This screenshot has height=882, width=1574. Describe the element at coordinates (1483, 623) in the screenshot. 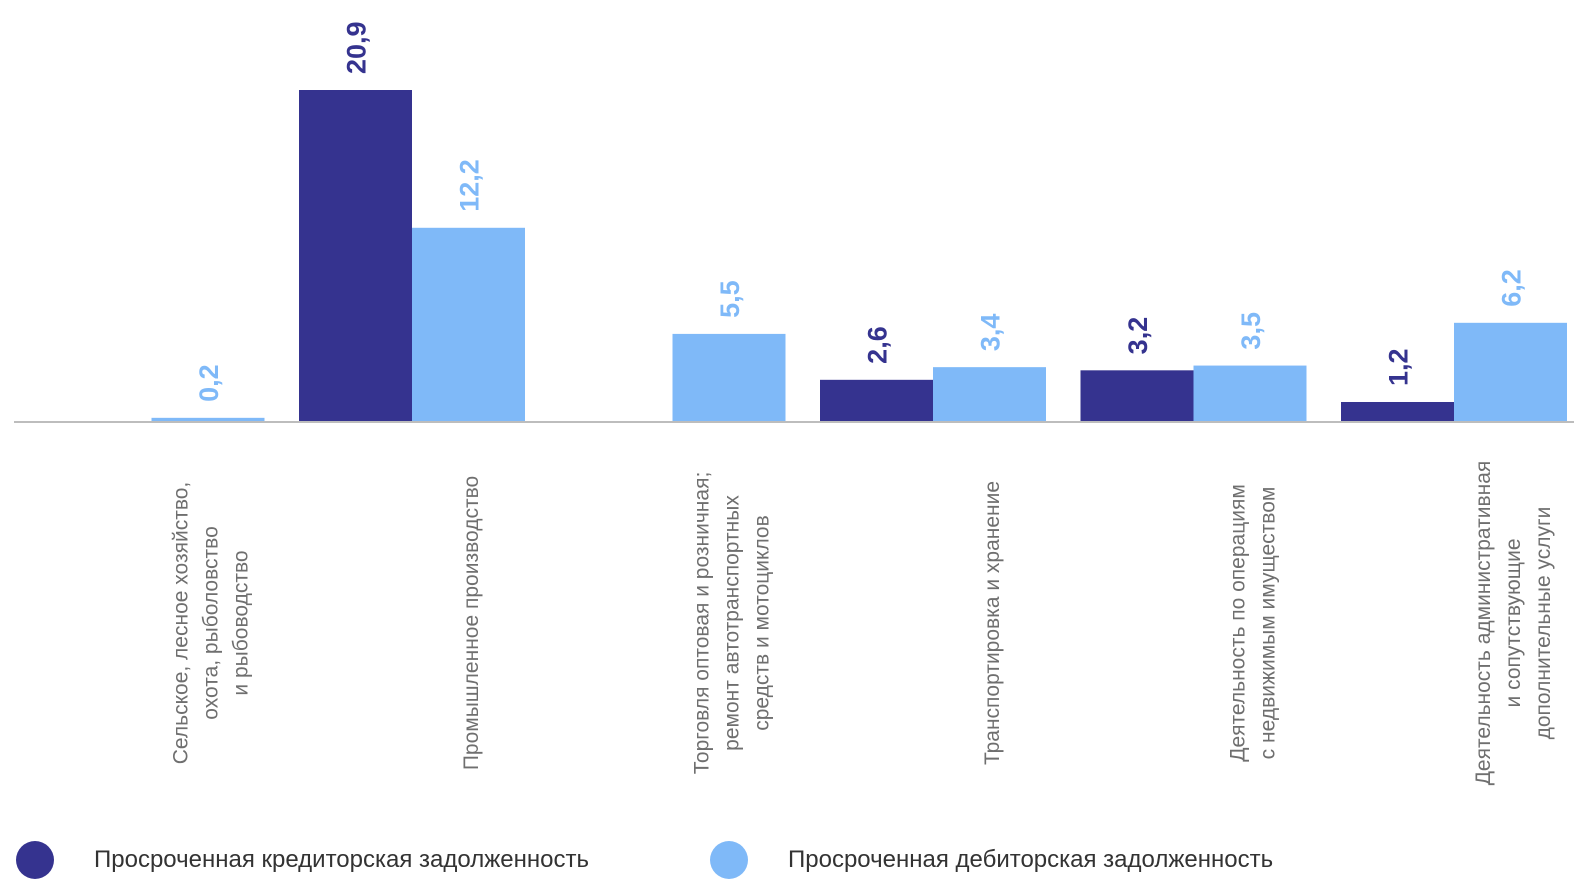

I see `x-tick-label-line: Деятельность административная` at that location.